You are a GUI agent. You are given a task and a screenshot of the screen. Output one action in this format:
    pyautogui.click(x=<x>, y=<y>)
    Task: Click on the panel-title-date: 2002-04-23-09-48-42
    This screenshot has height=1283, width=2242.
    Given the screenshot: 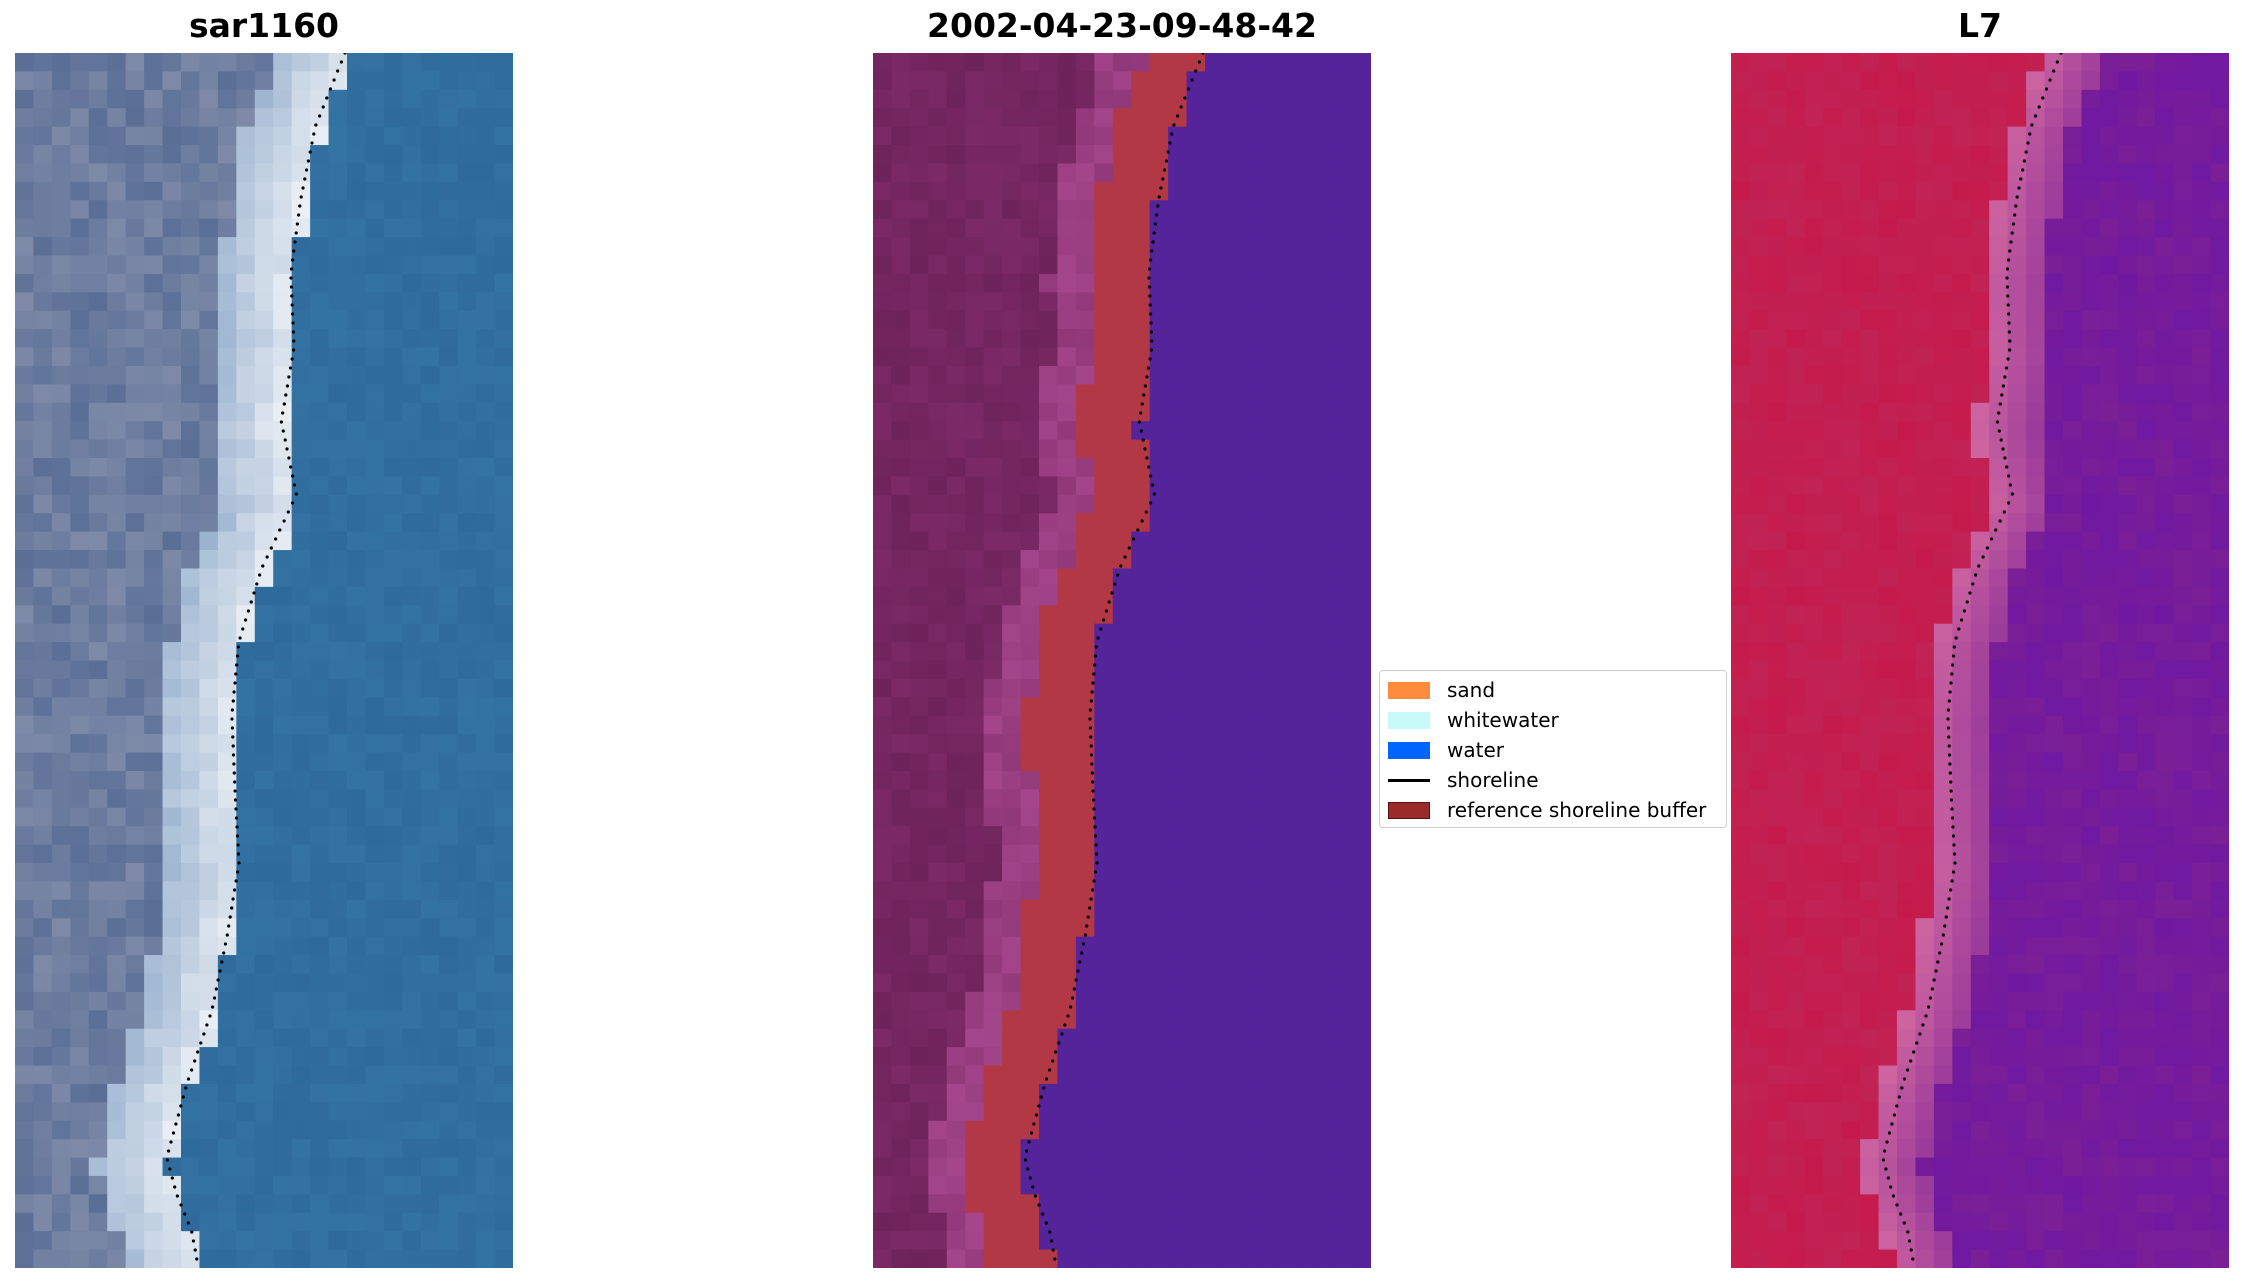 What is the action you would take?
    pyautogui.click(x=1122, y=25)
    